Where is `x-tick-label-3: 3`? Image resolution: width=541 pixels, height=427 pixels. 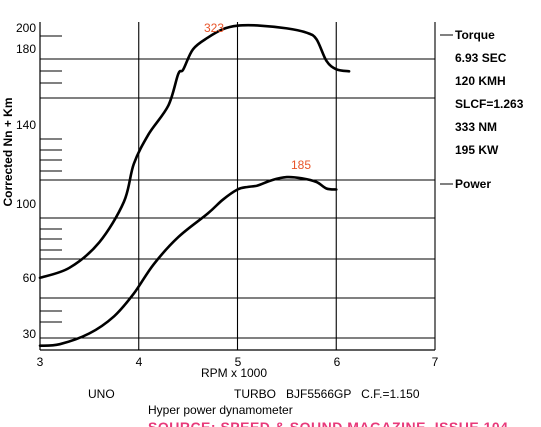 x-tick-label-3: 3 is located at coordinates (40, 362).